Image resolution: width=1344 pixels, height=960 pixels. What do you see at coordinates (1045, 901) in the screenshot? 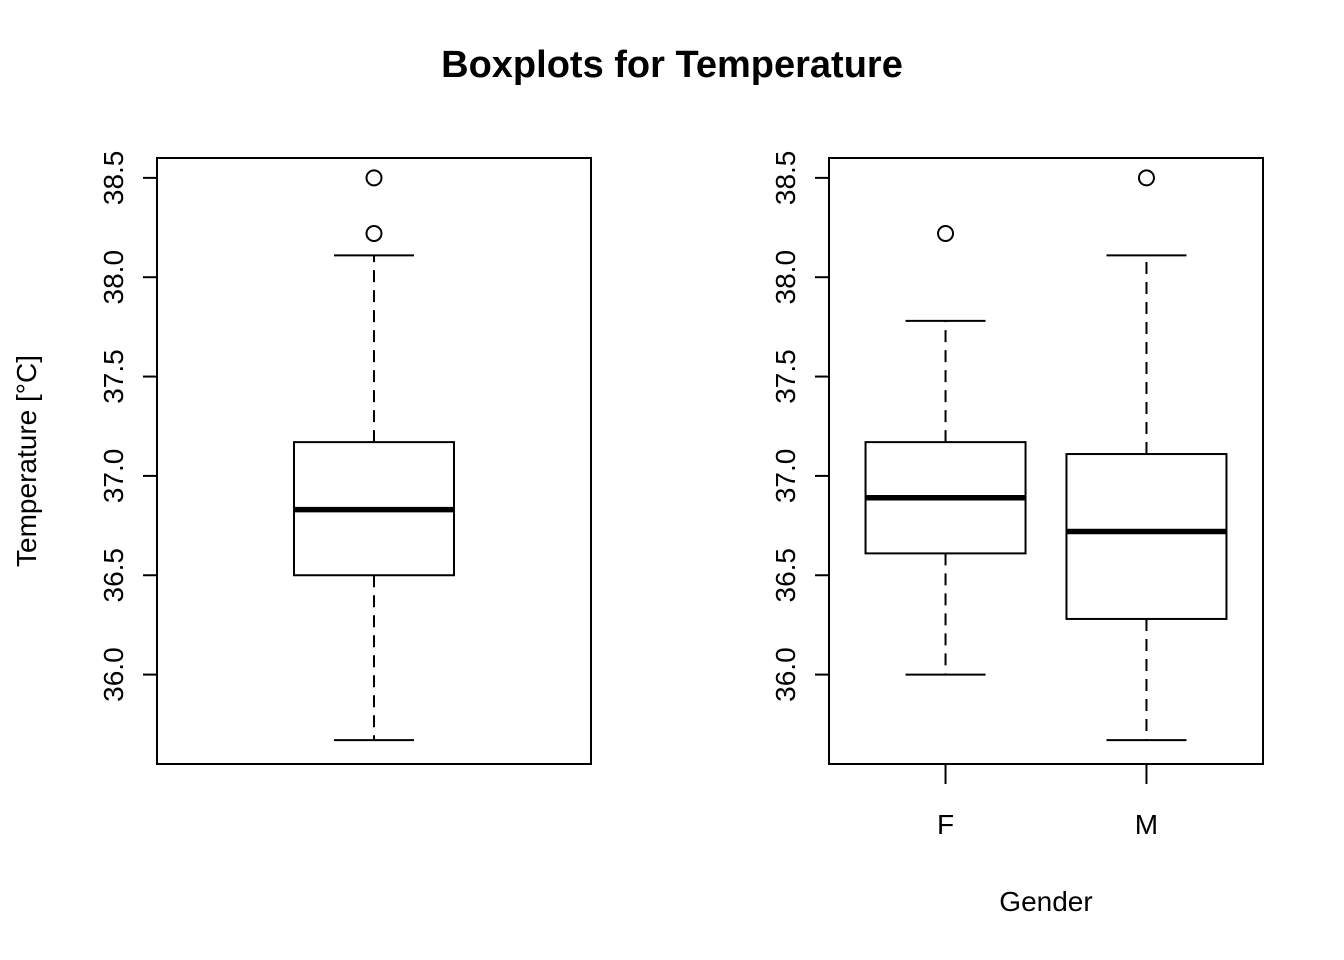
I see `x-axis-label: Gender` at bounding box center [1045, 901].